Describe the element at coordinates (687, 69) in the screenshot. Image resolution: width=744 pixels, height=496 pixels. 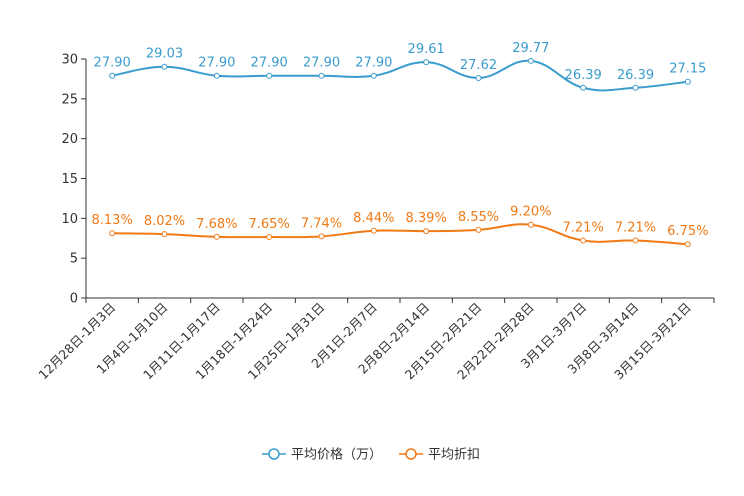
I see `data-label: 27.15` at that location.